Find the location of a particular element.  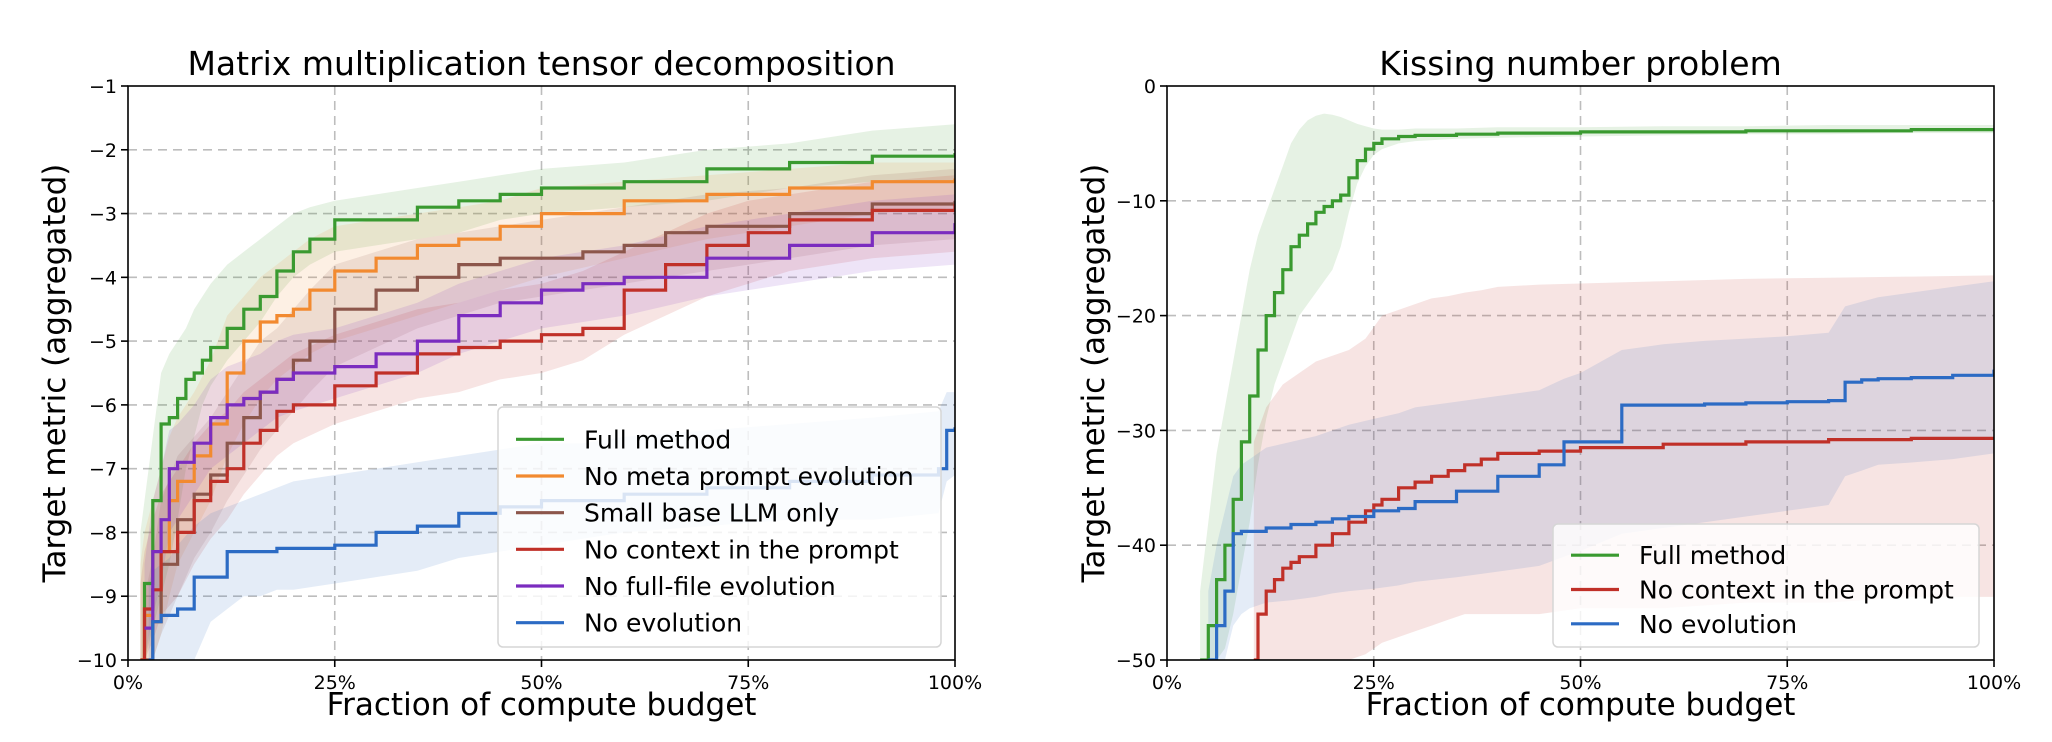

y-tick-label: −3 is located at coordinates (103, 215).